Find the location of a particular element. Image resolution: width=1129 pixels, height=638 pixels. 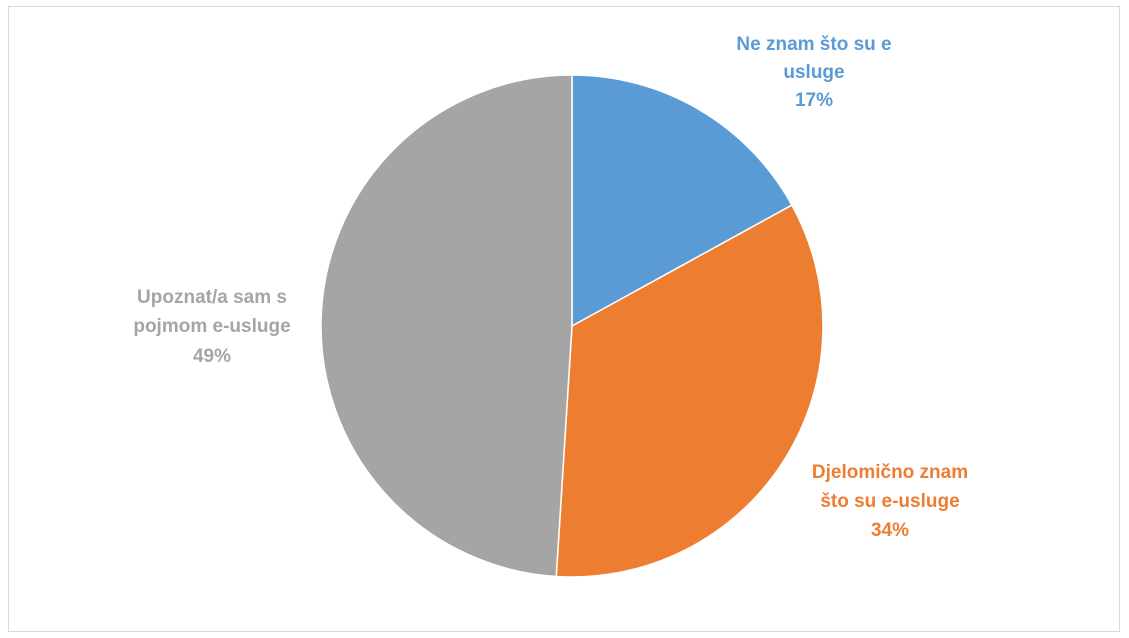

slice-label-0-line-1: usluge is located at coordinates (813, 72).